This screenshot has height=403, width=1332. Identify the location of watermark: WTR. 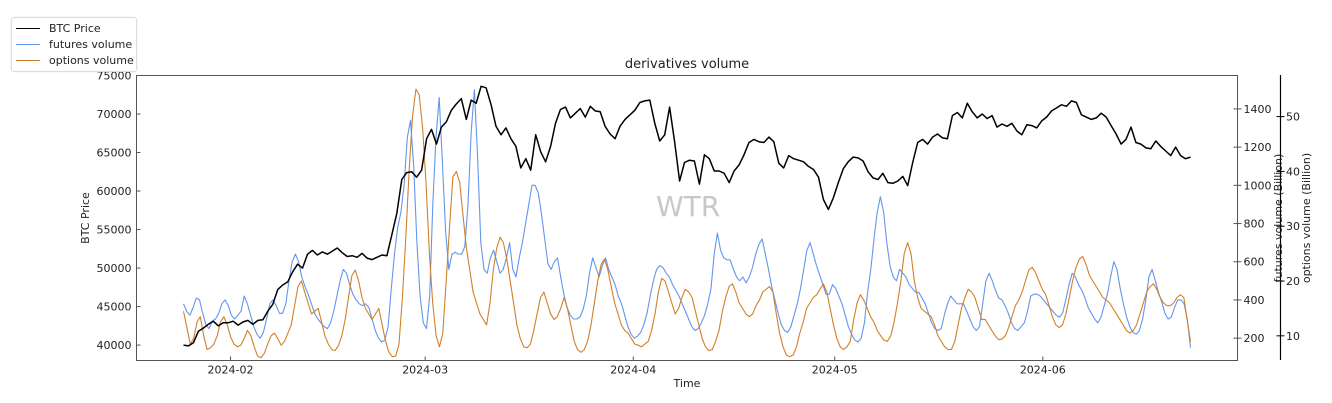
(688, 206).